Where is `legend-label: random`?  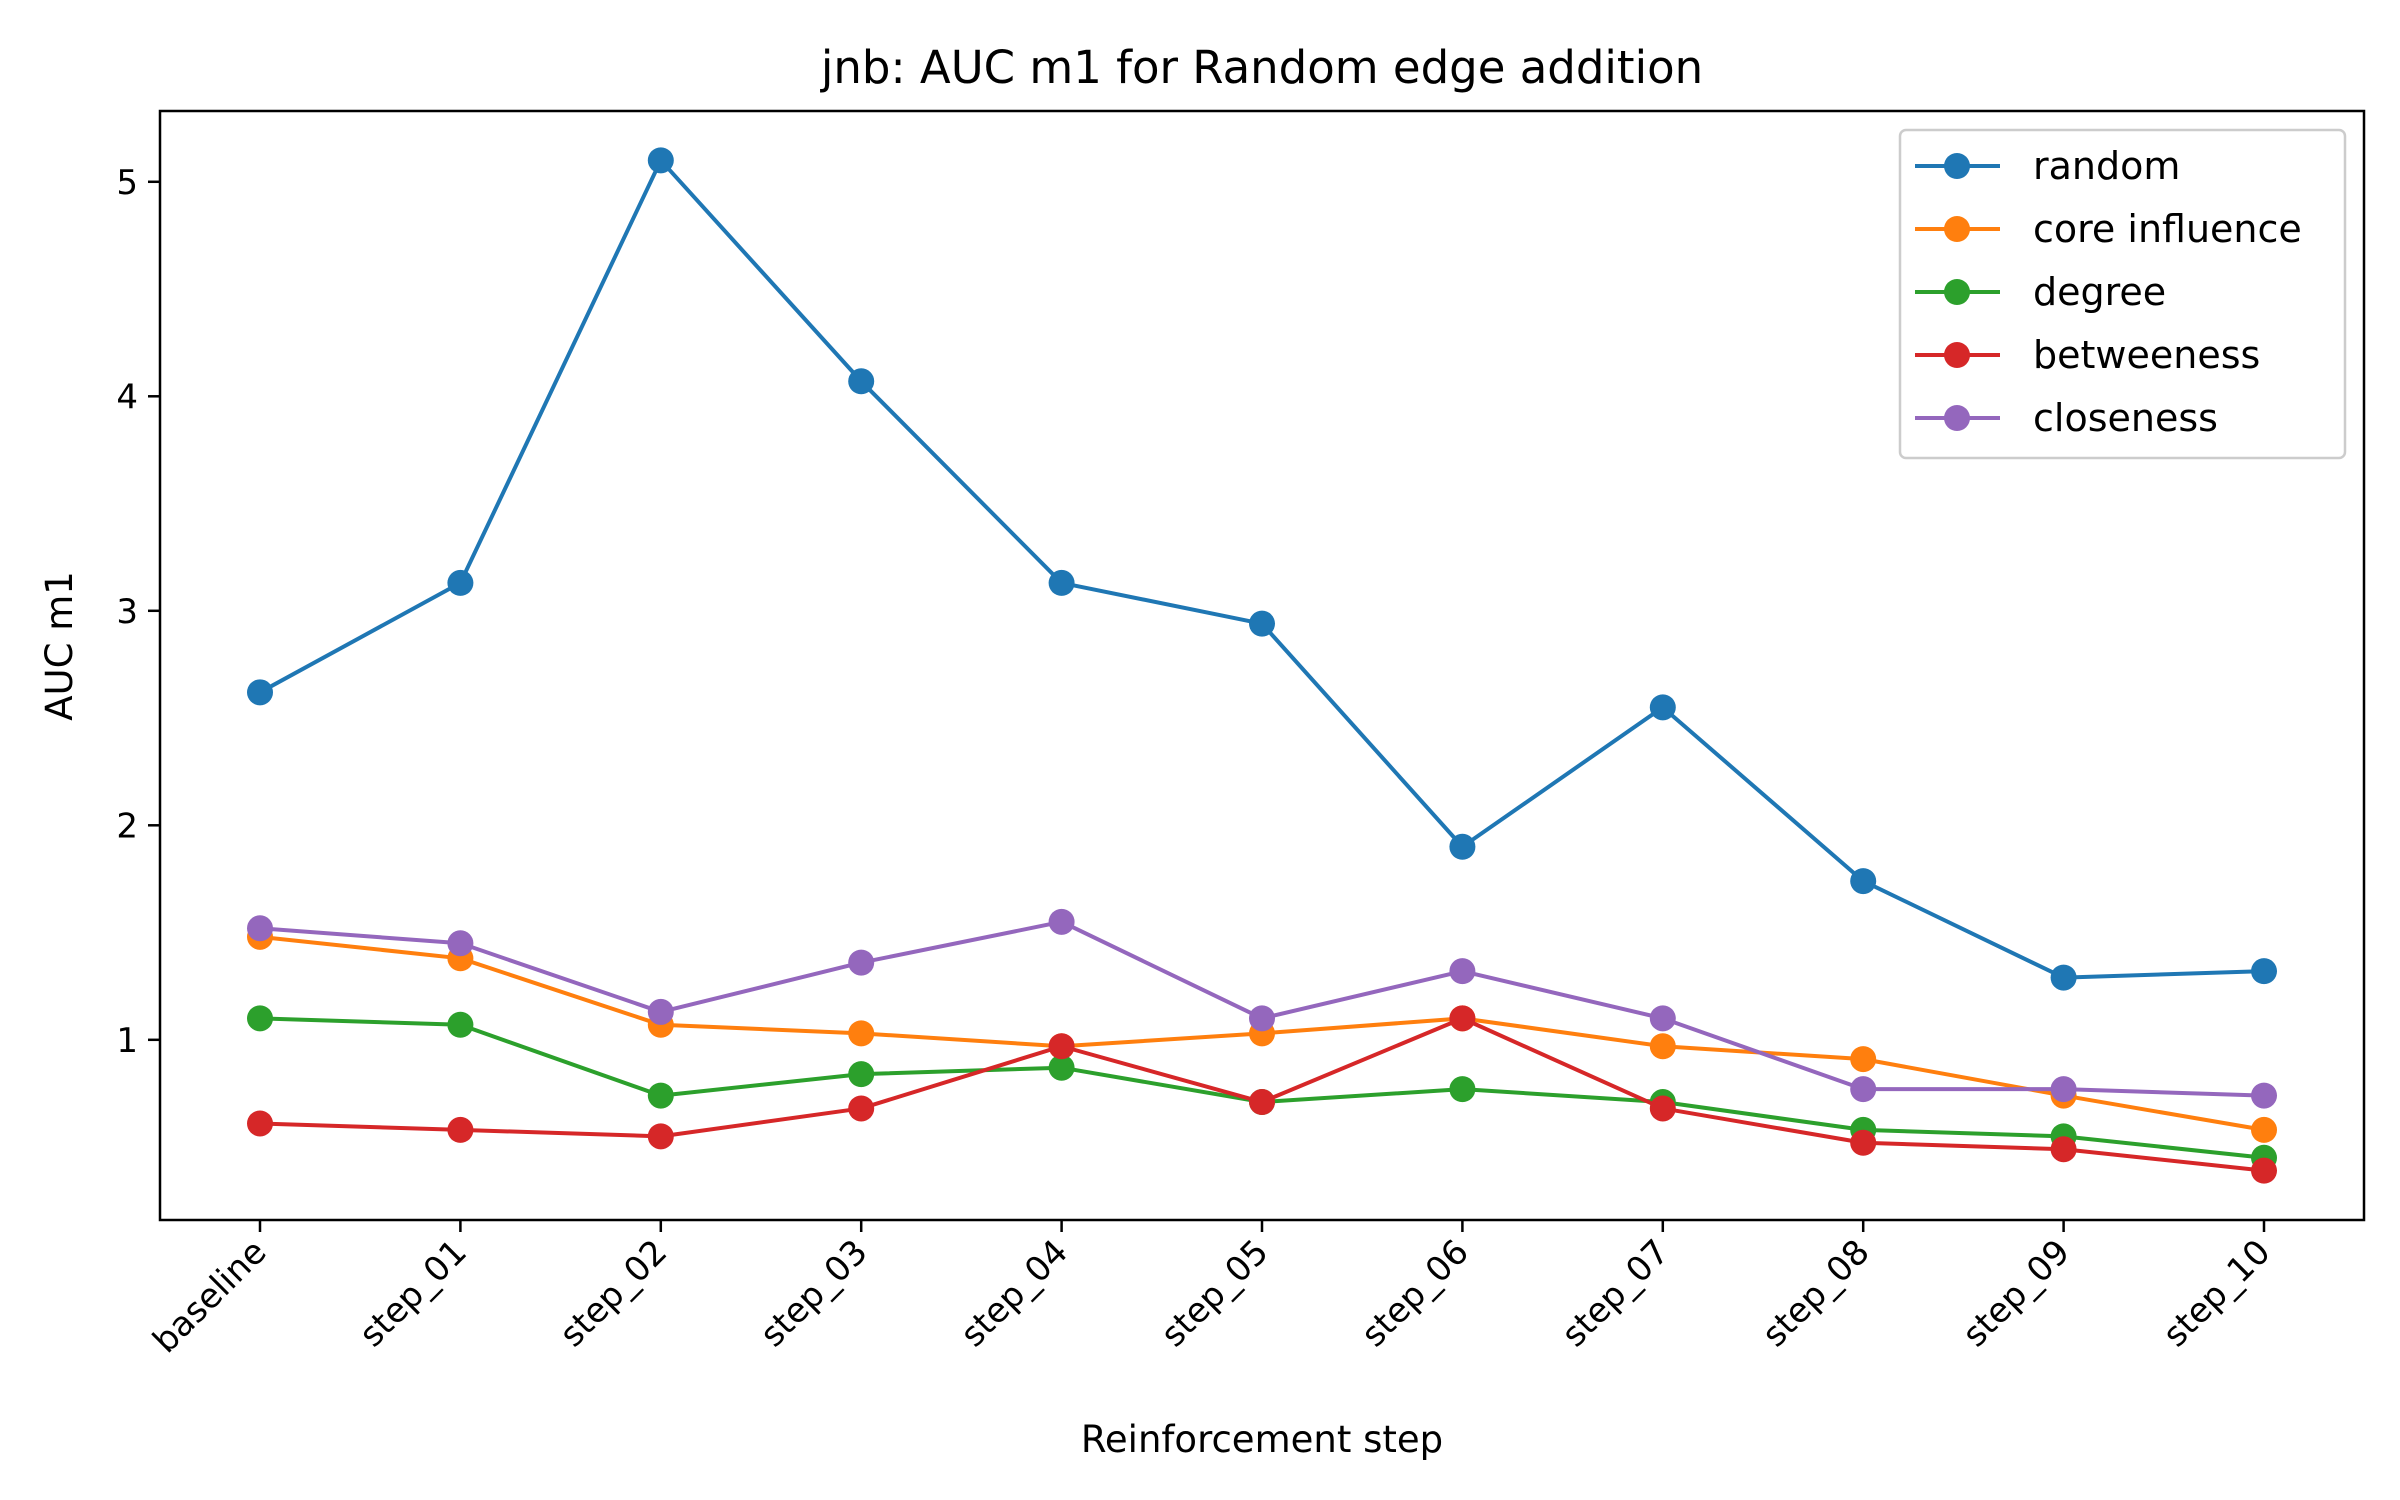
legend-label: random is located at coordinates (2106, 166).